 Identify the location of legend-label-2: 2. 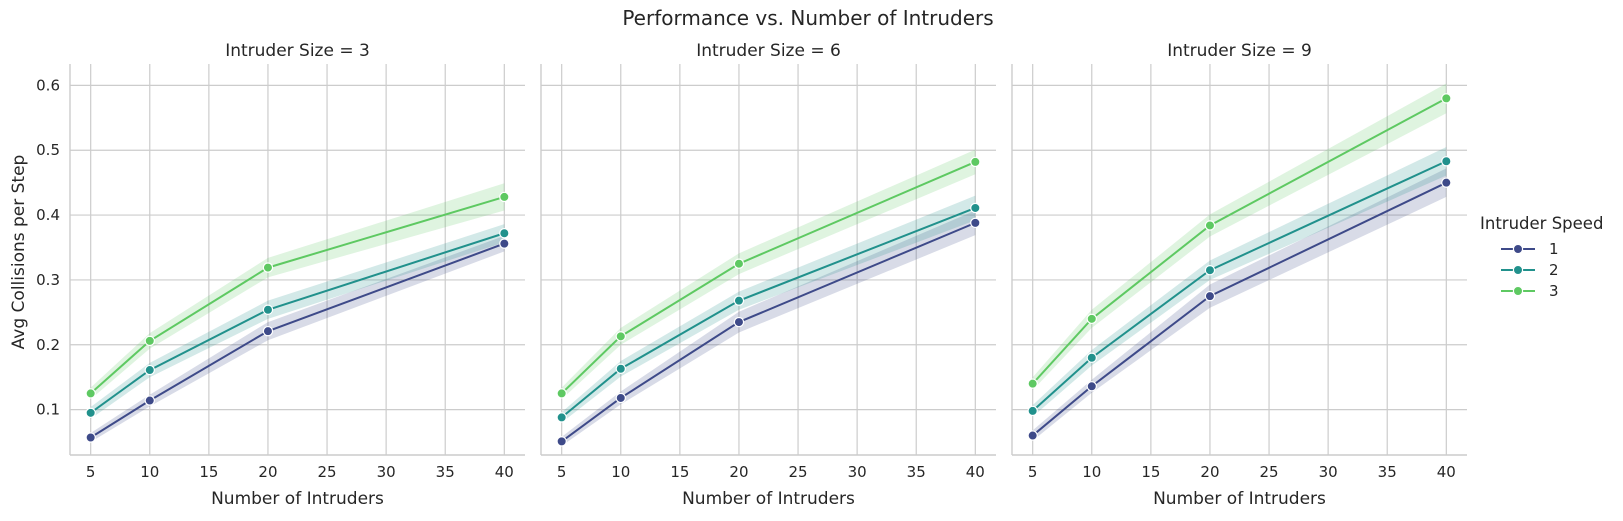
(1554, 270).